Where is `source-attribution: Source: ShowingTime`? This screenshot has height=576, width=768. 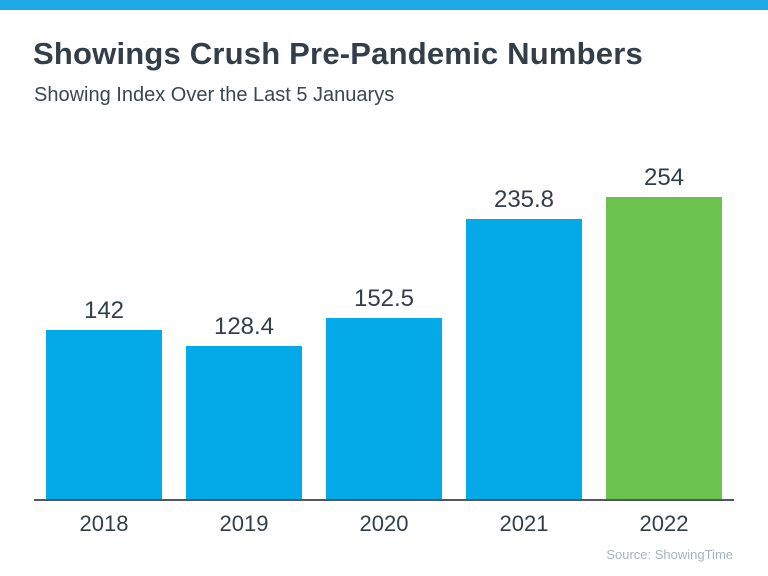
source-attribution: Source: ShowingTime is located at coordinates (669, 554).